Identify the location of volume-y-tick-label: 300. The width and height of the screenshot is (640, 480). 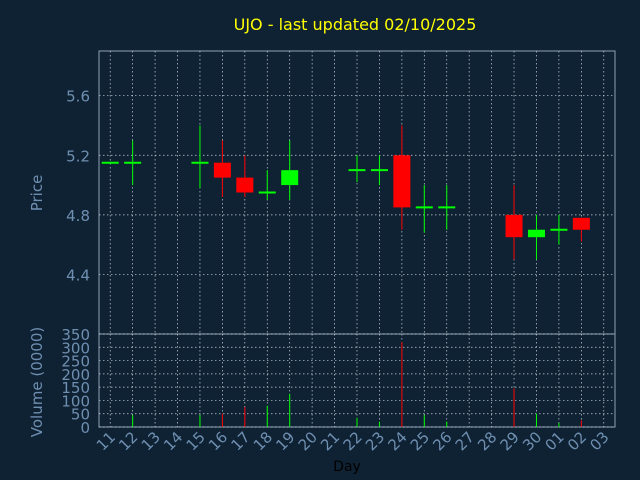
(75, 348).